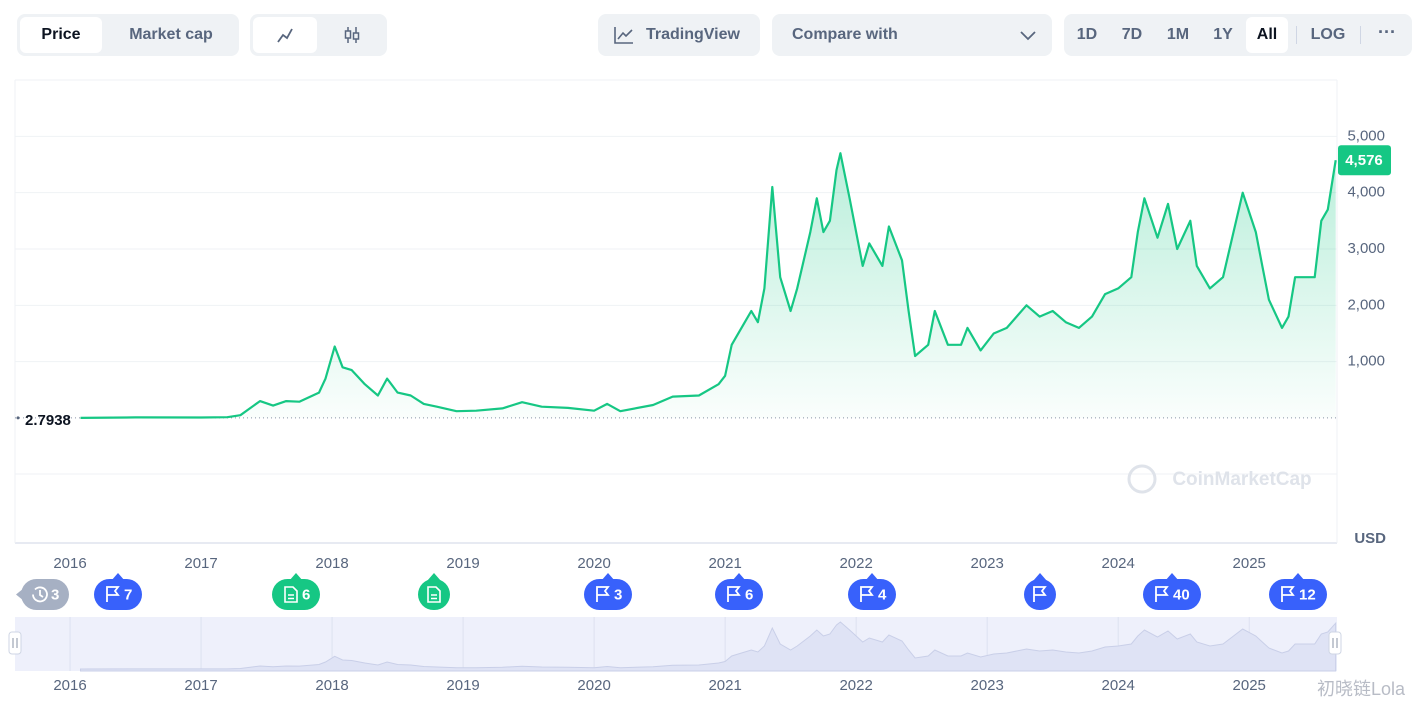 The image size is (1416, 718). I want to click on navigator-tick-label: 2016, so click(69, 685).